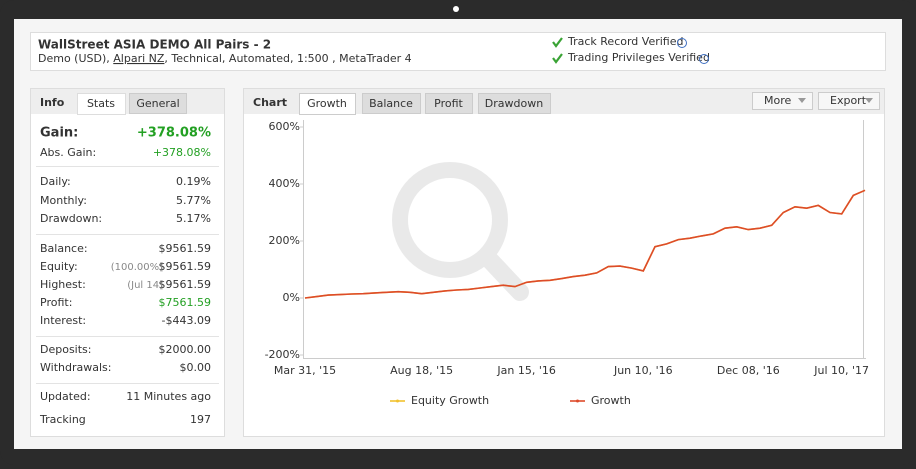  Describe the element at coordinates (305, 370) in the screenshot. I see `x-tick-label: Mar 31, '15` at that location.